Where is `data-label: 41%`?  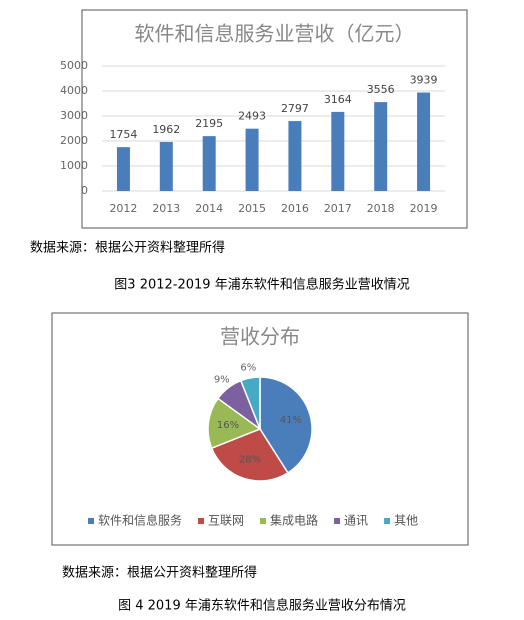
data-label: 41% is located at coordinates (291, 420).